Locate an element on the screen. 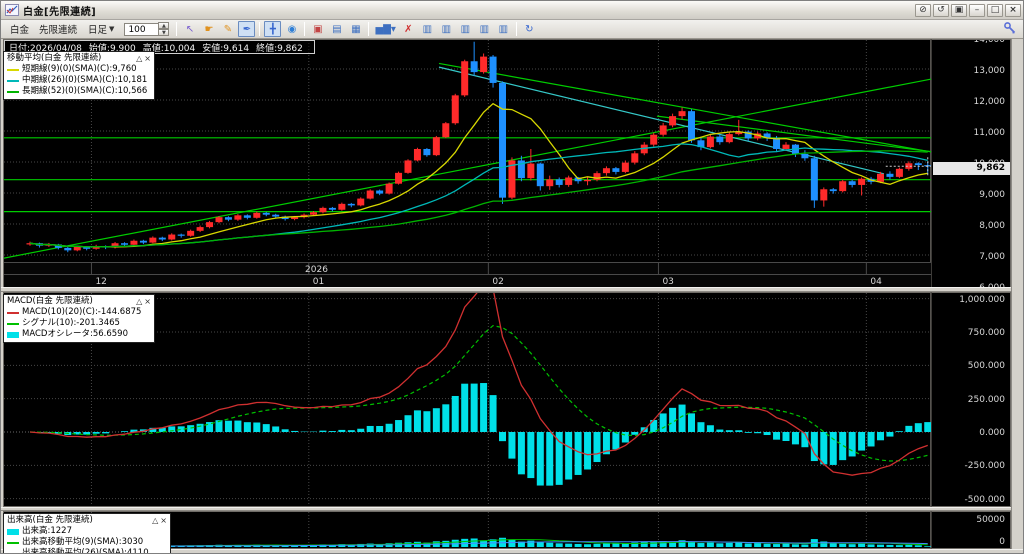 This screenshot has height=554, width=1024. instrument-label: 白金 is located at coordinates (20, 30).